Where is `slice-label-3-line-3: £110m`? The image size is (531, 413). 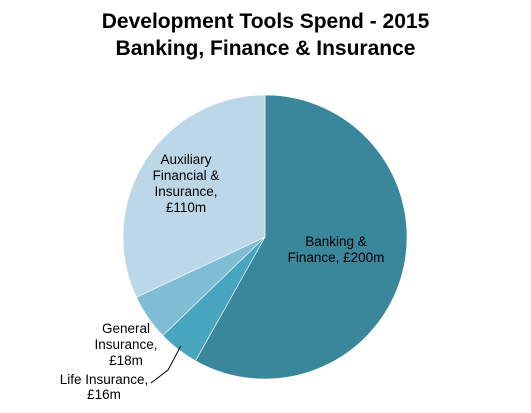 slice-label-3-line-3: £110m is located at coordinates (186, 207).